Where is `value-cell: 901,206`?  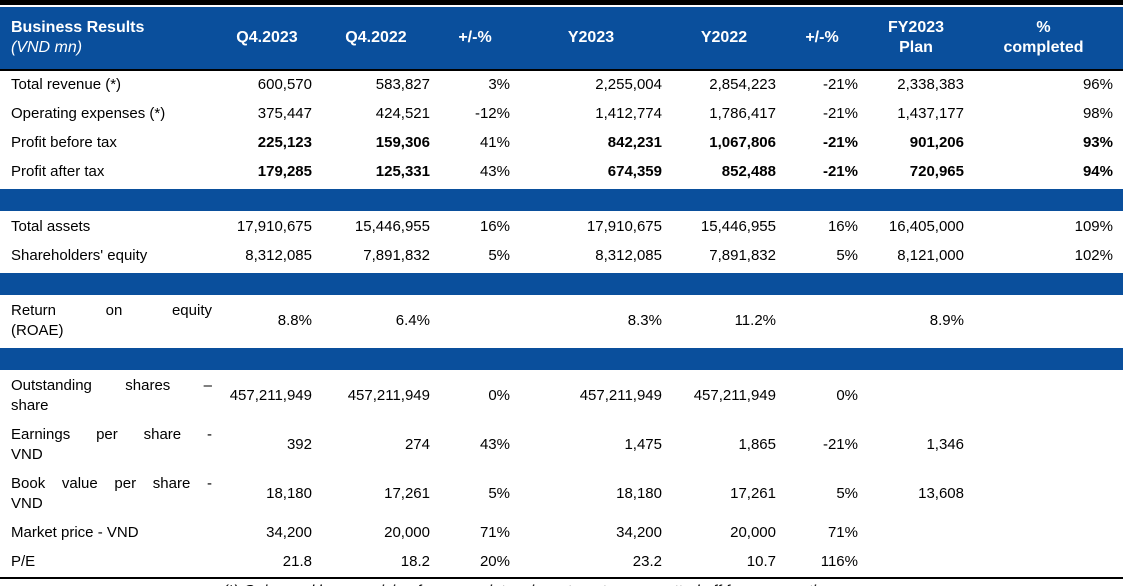
value-cell: 901,206 is located at coordinates (936, 142).